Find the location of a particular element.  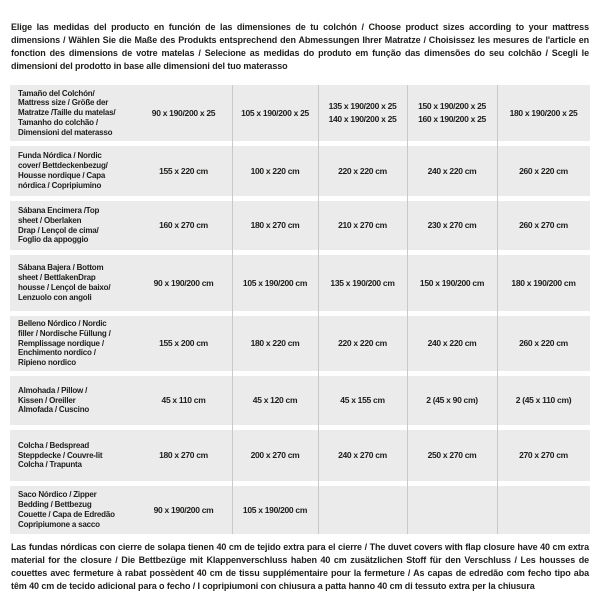

size-cell: 150 x 190/200 cm is located at coordinates (452, 282).